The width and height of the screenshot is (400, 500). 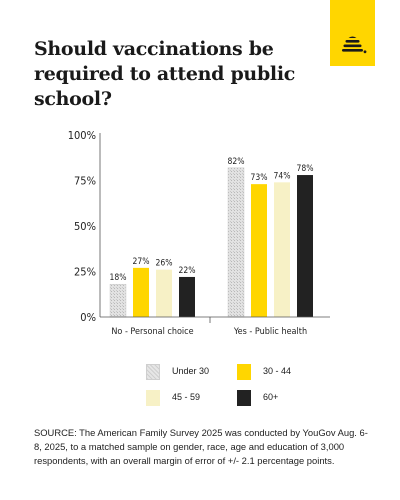 I want to click on y-tick-label: 75%, so click(x=85, y=181).